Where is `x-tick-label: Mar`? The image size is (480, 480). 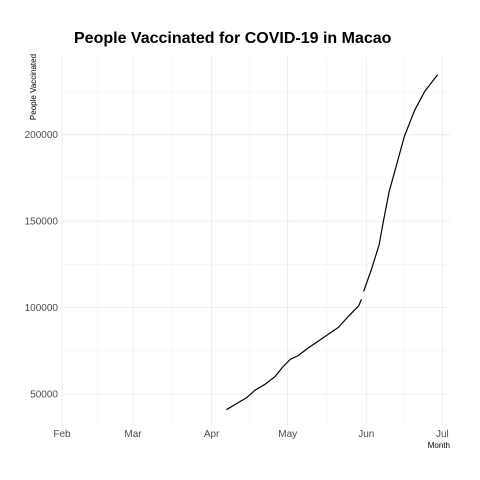
x-tick-label: Mar is located at coordinates (133, 434).